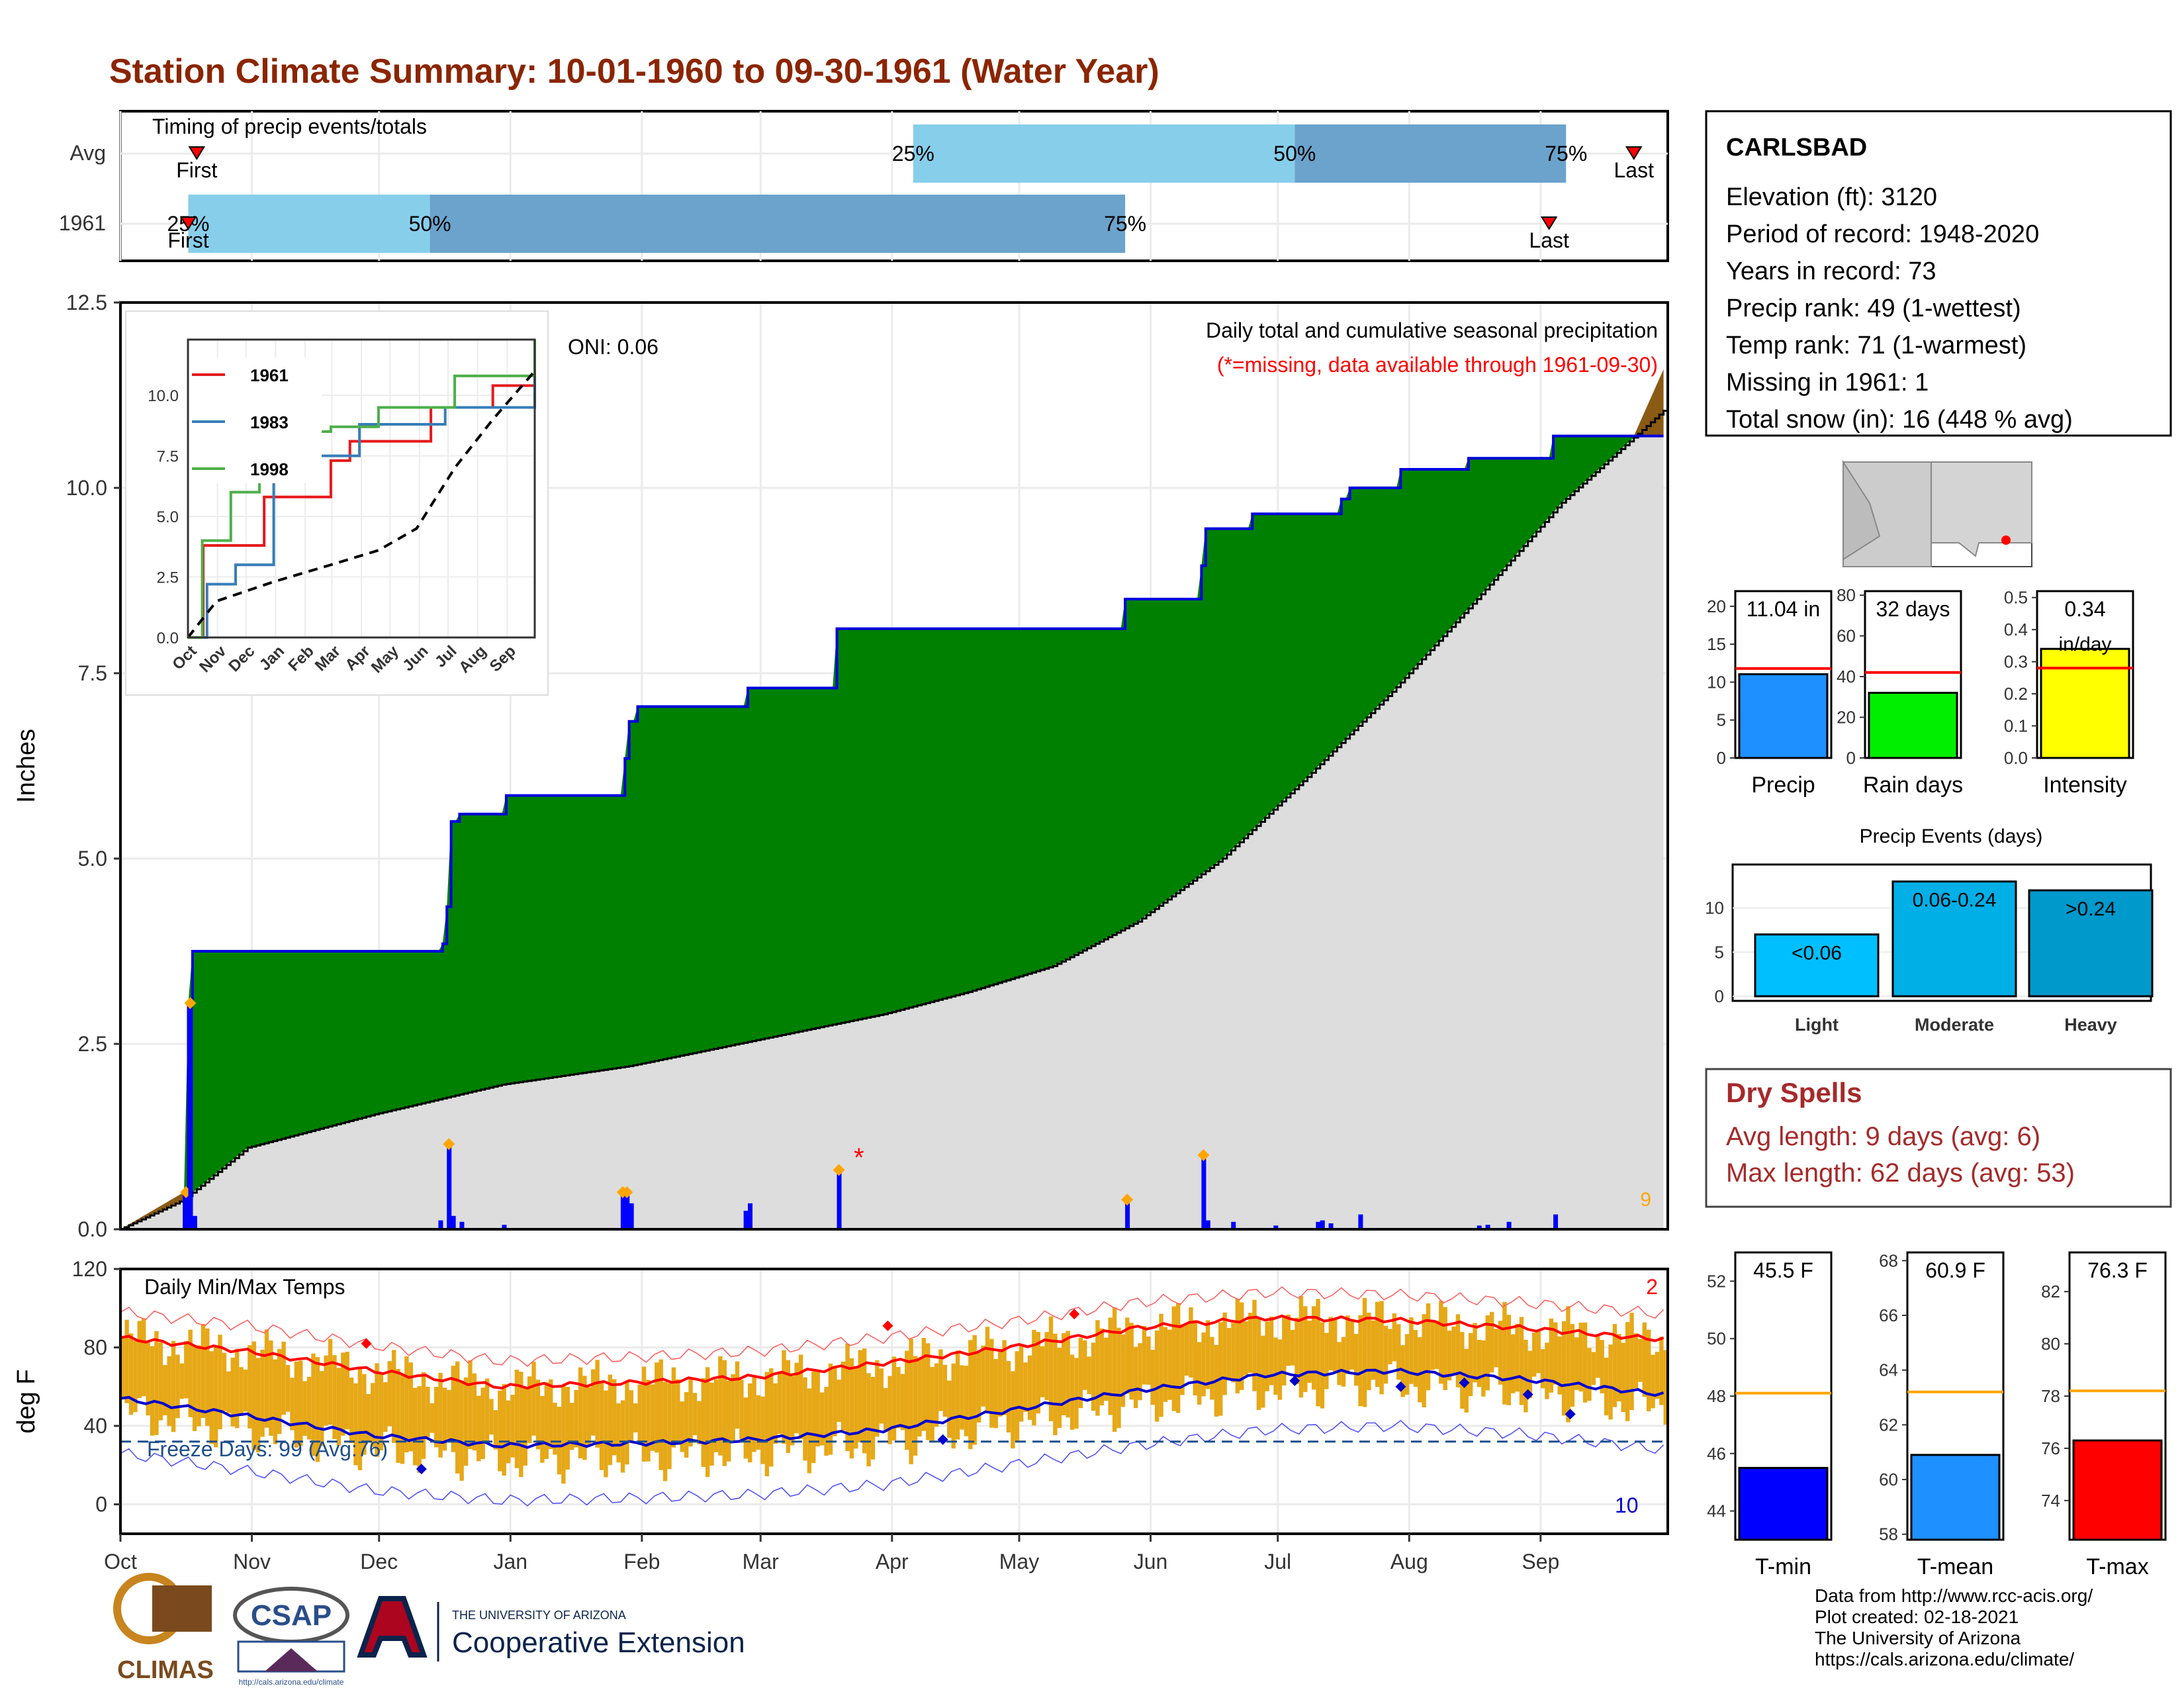  Describe the element at coordinates (1794, 1092) in the screenshot. I see `dry-spells-title: Dry Spells` at that location.